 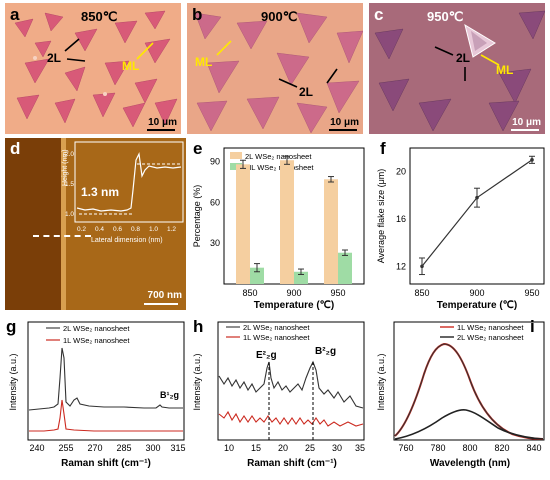 I want to click on chart-f-xlabel: Temperature (℃), so click(x=477, y=305).